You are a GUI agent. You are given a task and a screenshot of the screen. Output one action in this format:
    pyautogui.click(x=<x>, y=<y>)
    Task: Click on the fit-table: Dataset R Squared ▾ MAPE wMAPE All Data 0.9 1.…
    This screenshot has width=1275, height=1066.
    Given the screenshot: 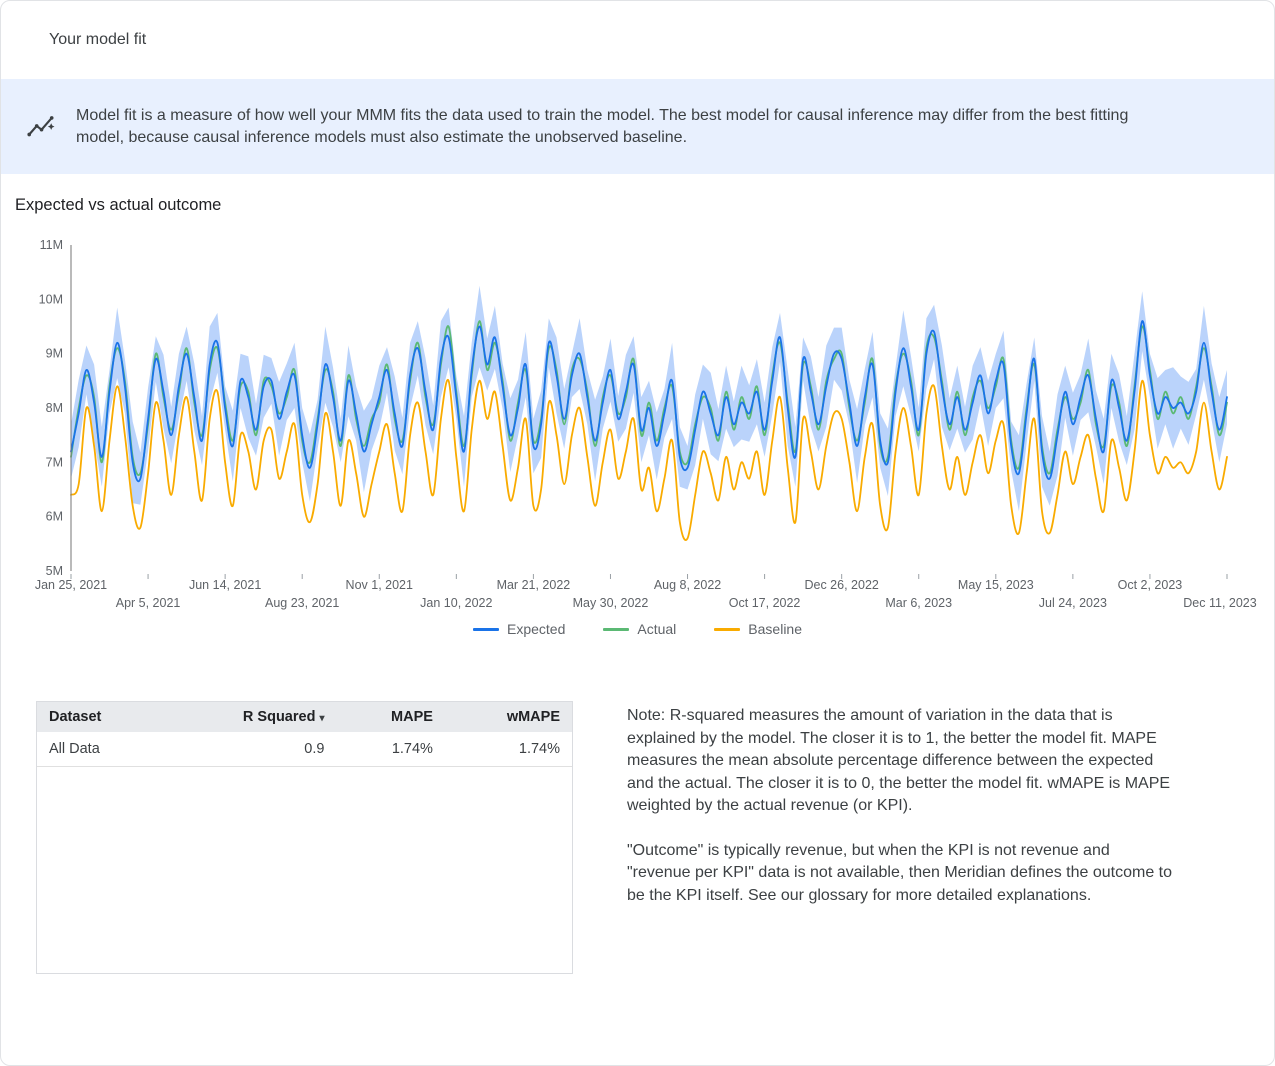 What is the action you would take?
    pyautogui.click(x=304, y=734)
    